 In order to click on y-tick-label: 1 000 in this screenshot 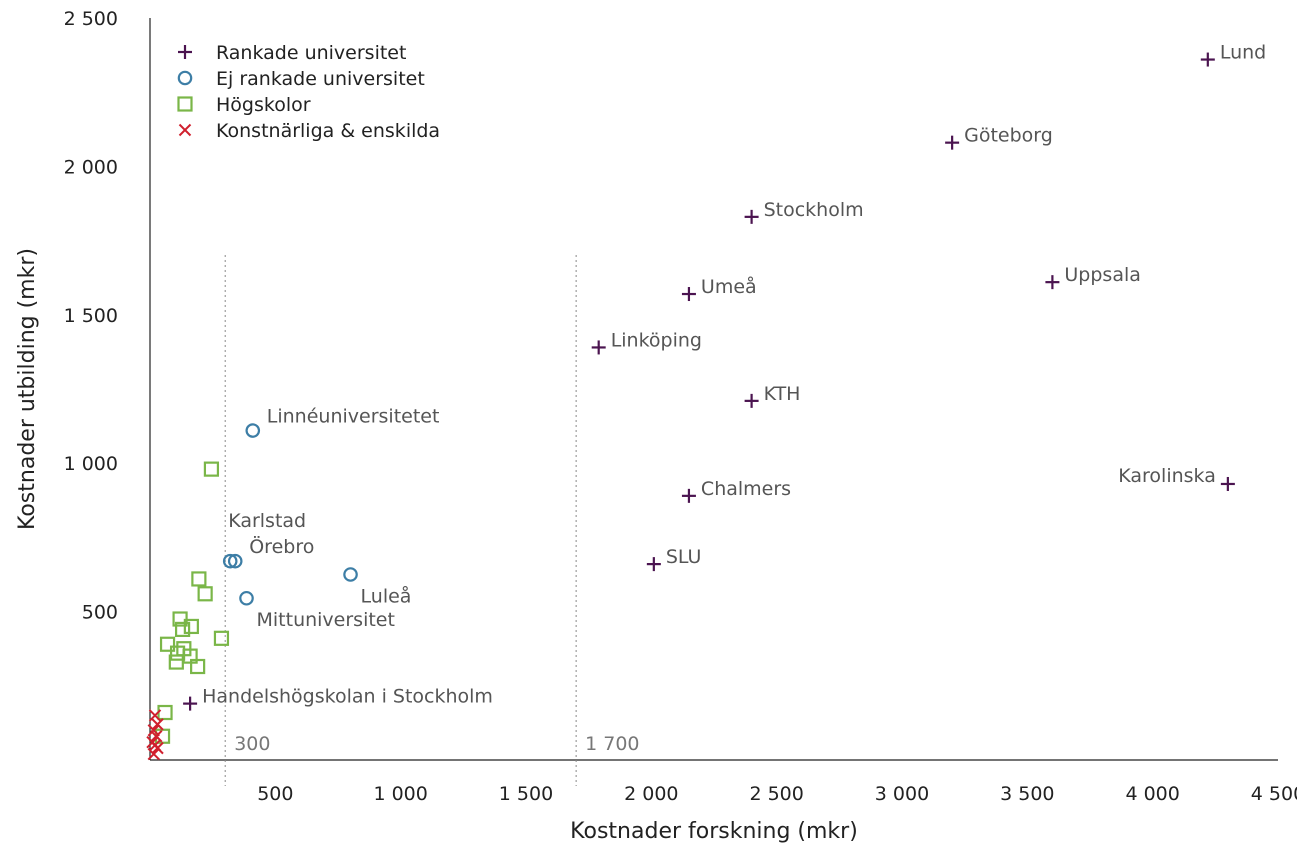, I will do `click(91, 464)`.